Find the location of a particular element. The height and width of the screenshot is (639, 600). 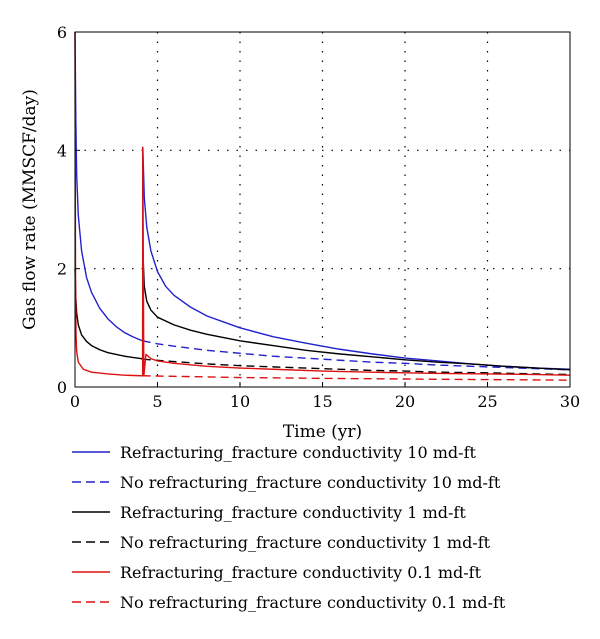

x-tick-label: 25 is located at coordinates (487, 401).